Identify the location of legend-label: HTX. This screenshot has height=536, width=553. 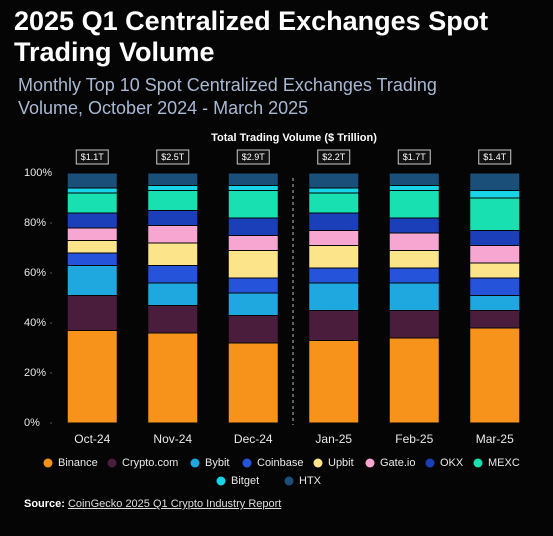
(310, 481).